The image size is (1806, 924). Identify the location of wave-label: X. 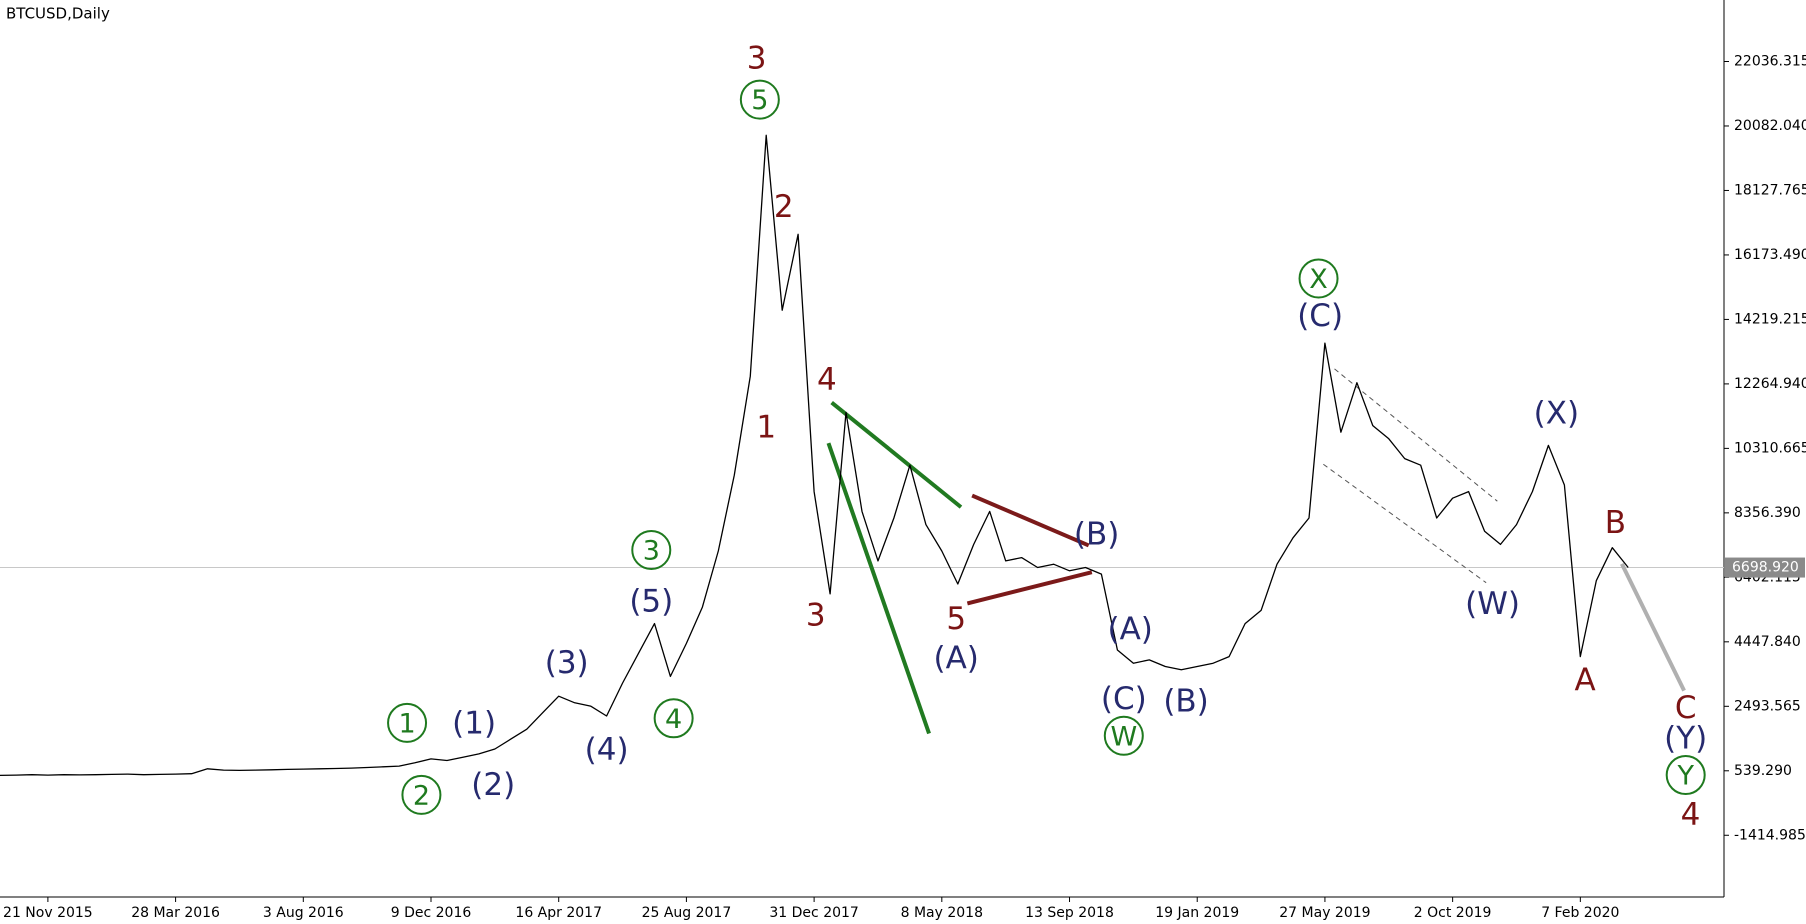
(1318, 279).